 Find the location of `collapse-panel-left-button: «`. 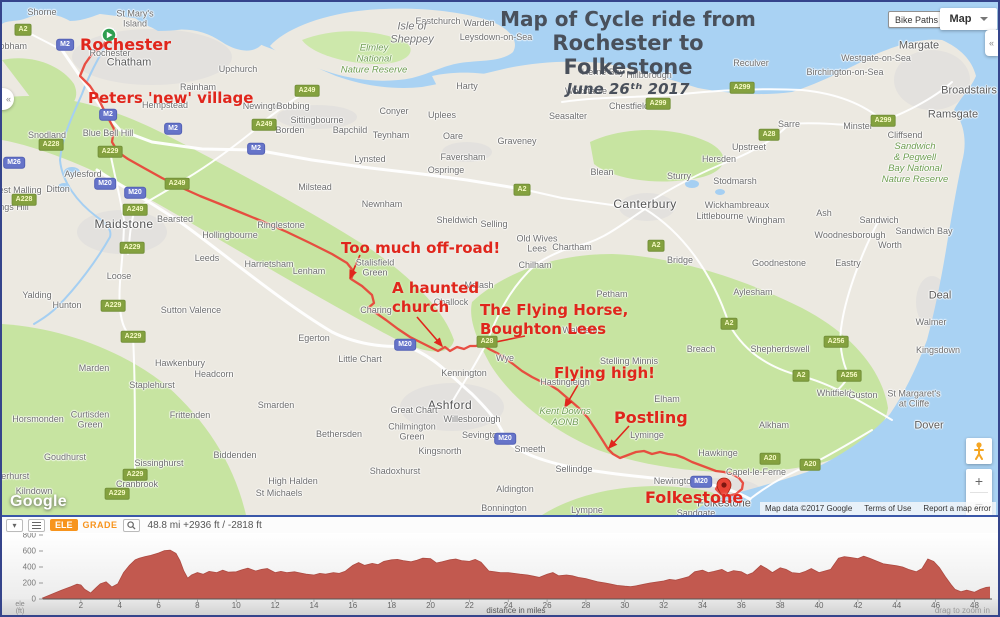

collapse-panel-left-button: « is located at coordinates (8, 99).